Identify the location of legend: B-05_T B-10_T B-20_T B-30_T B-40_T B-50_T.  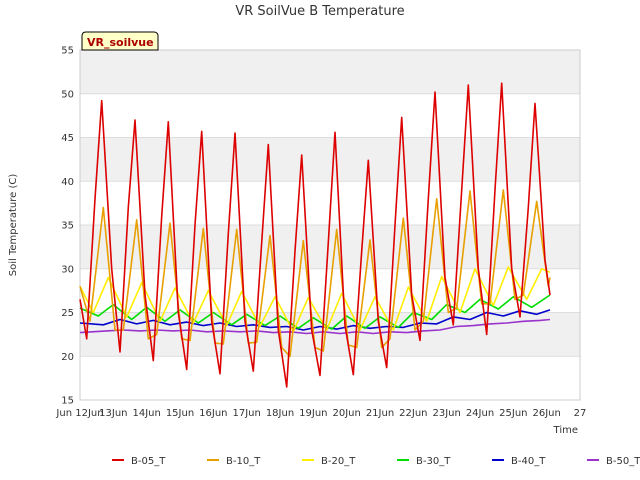
(376, 461).